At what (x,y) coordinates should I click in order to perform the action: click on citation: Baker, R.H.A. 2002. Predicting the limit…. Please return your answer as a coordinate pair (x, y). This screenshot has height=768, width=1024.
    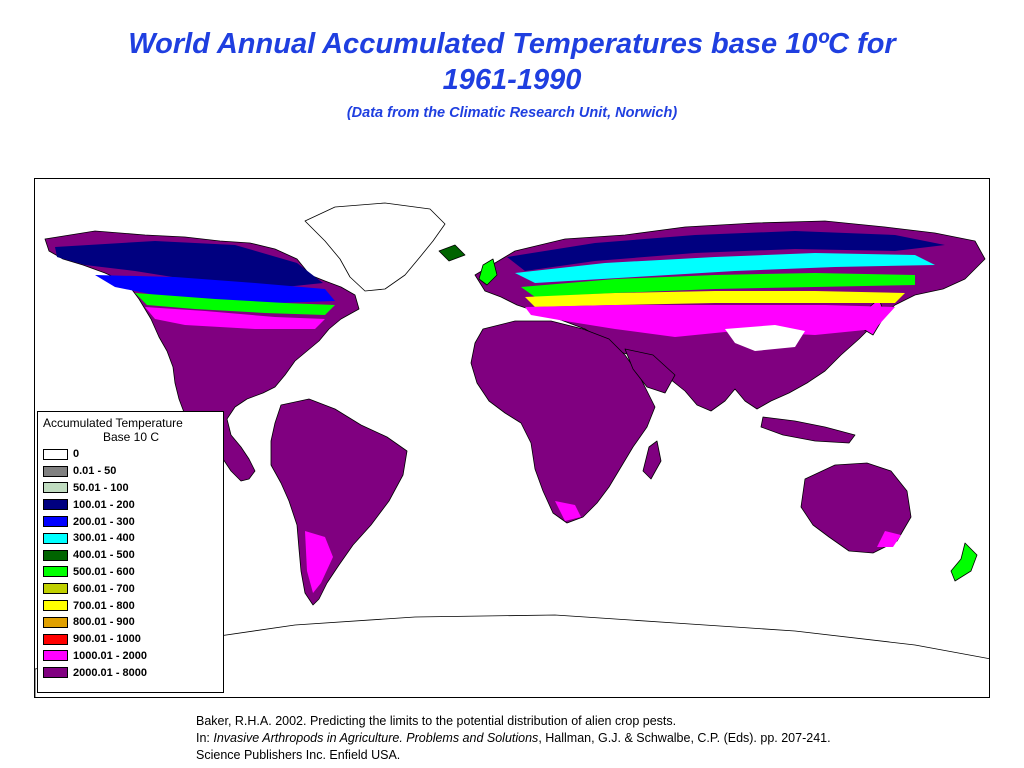
    Looking at the image, I should click on (513, 738).